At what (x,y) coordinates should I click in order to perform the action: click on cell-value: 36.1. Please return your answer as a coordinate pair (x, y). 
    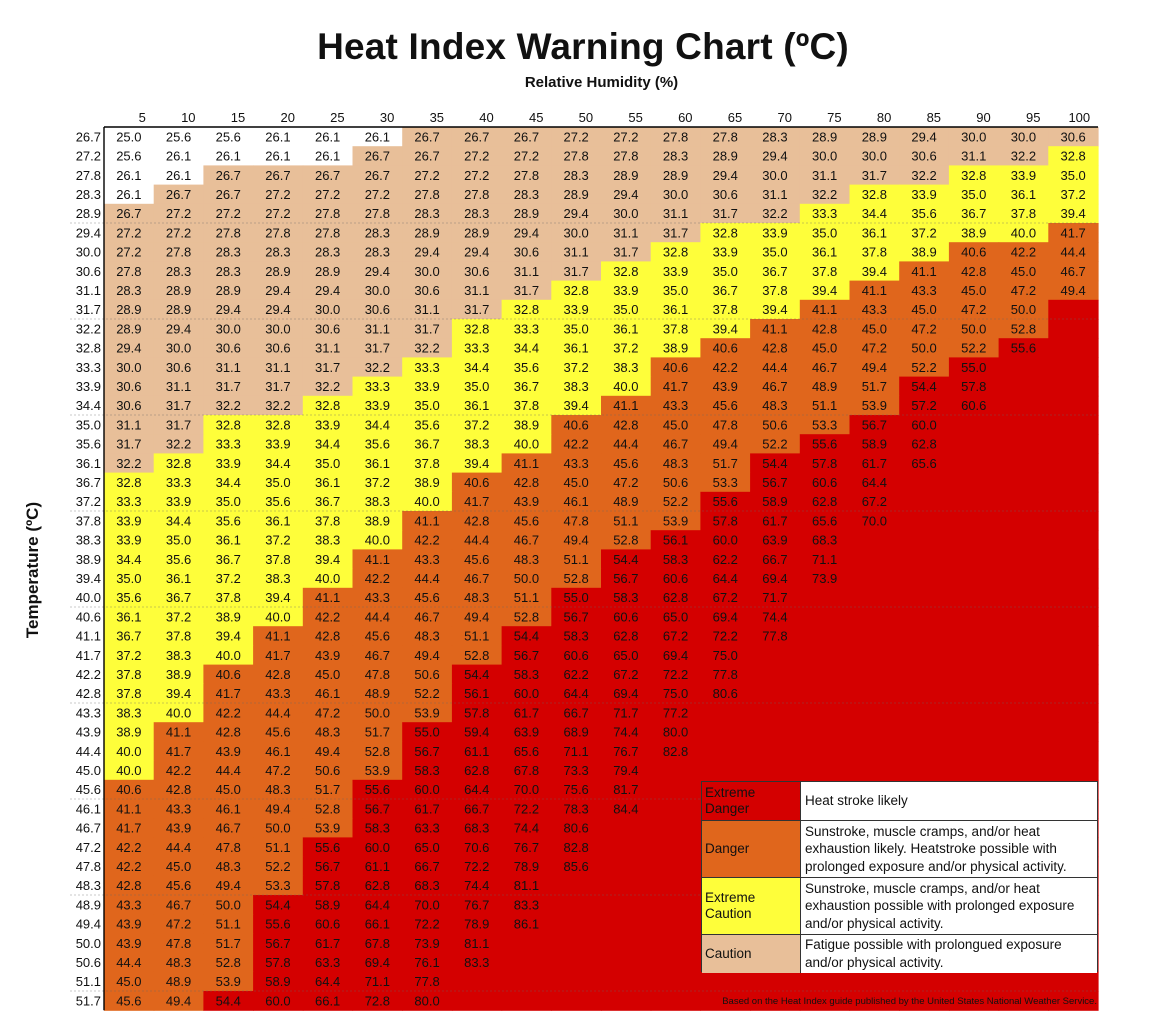
    Looking at the image, I should click on (824, 252).